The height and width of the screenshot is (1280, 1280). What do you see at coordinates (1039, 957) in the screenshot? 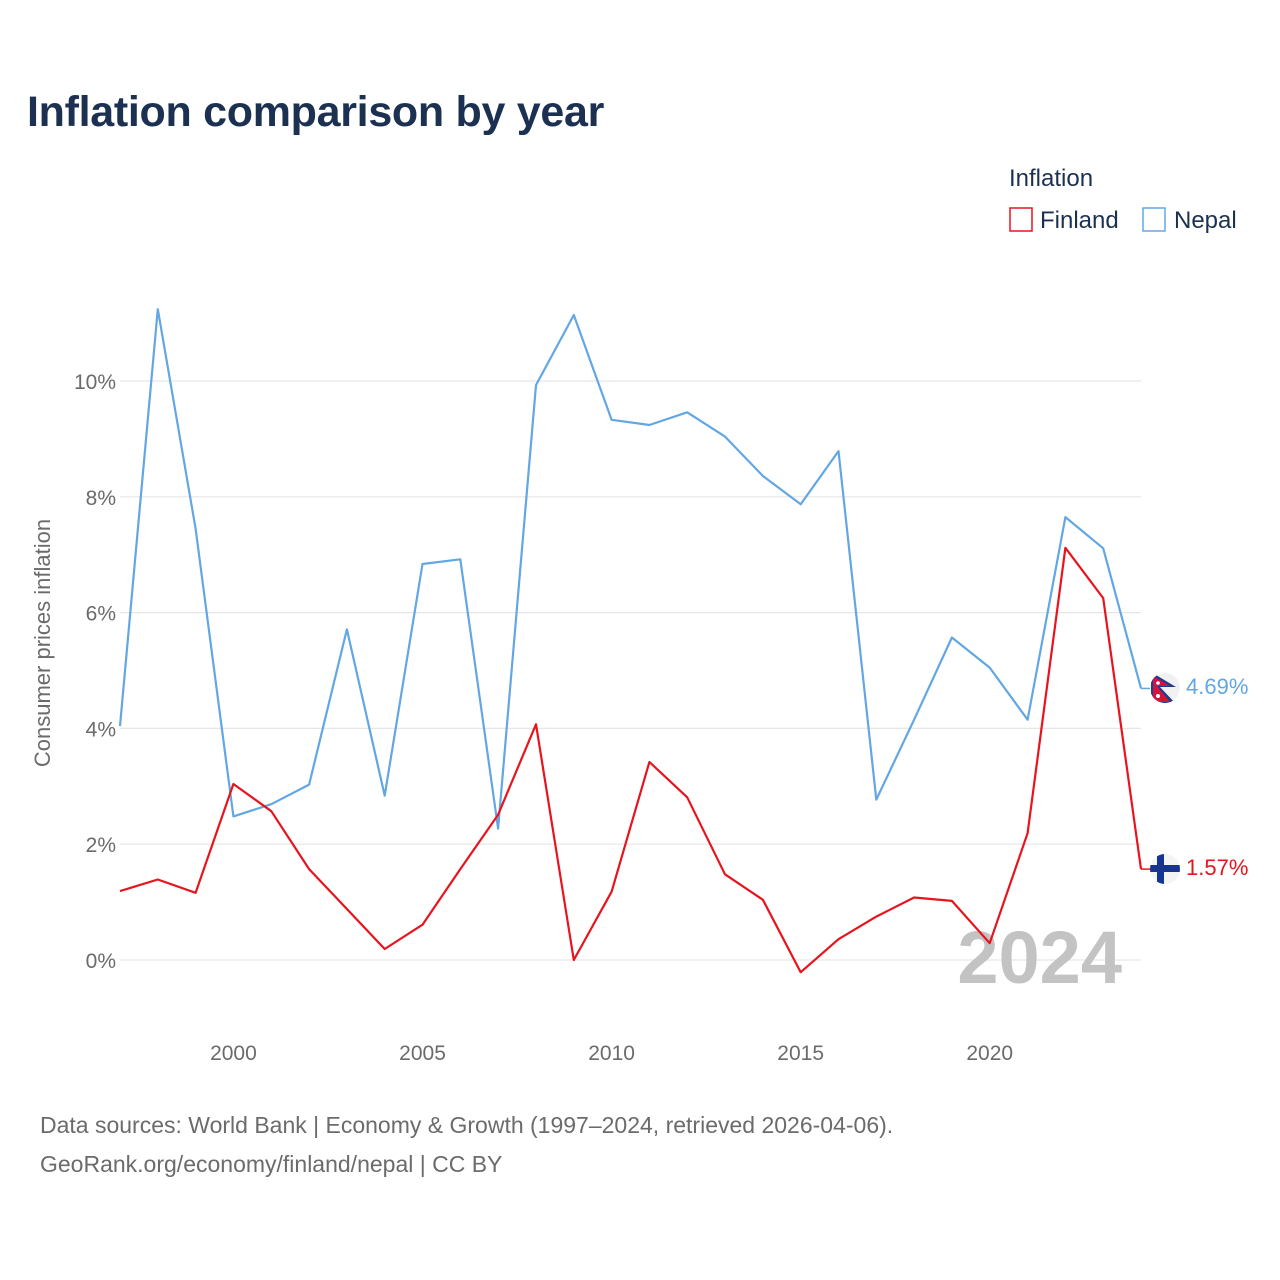
I see `year-annotation: 2024` at bounding box center [1039, 957].